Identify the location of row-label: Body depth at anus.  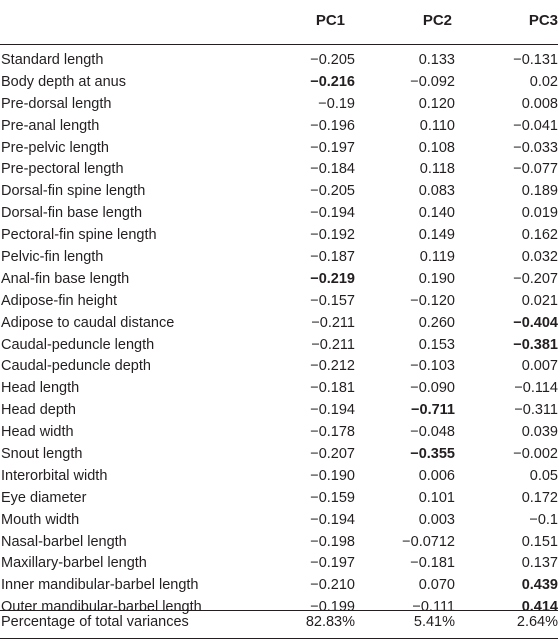
(63, 81).